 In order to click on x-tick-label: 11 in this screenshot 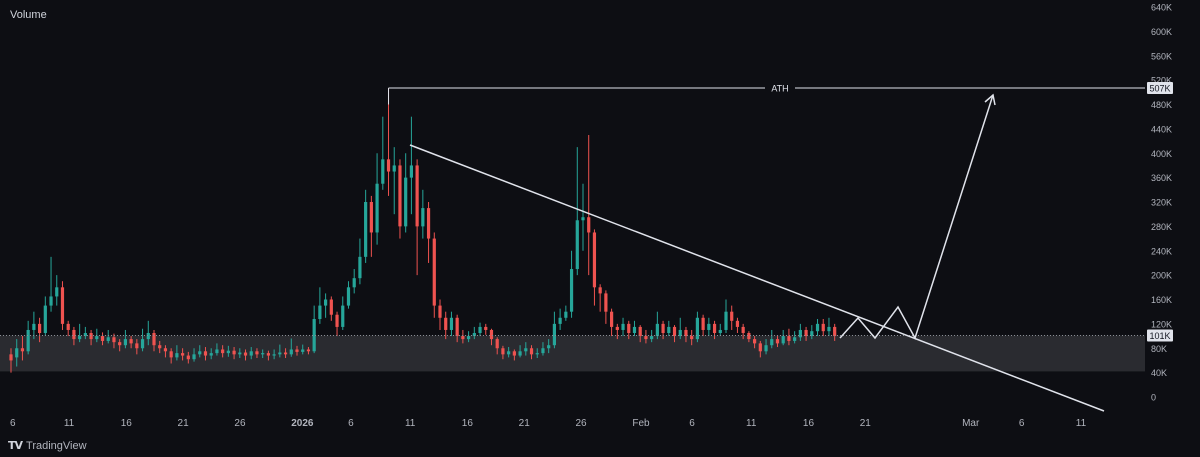, I will do `click(410, 423)`.